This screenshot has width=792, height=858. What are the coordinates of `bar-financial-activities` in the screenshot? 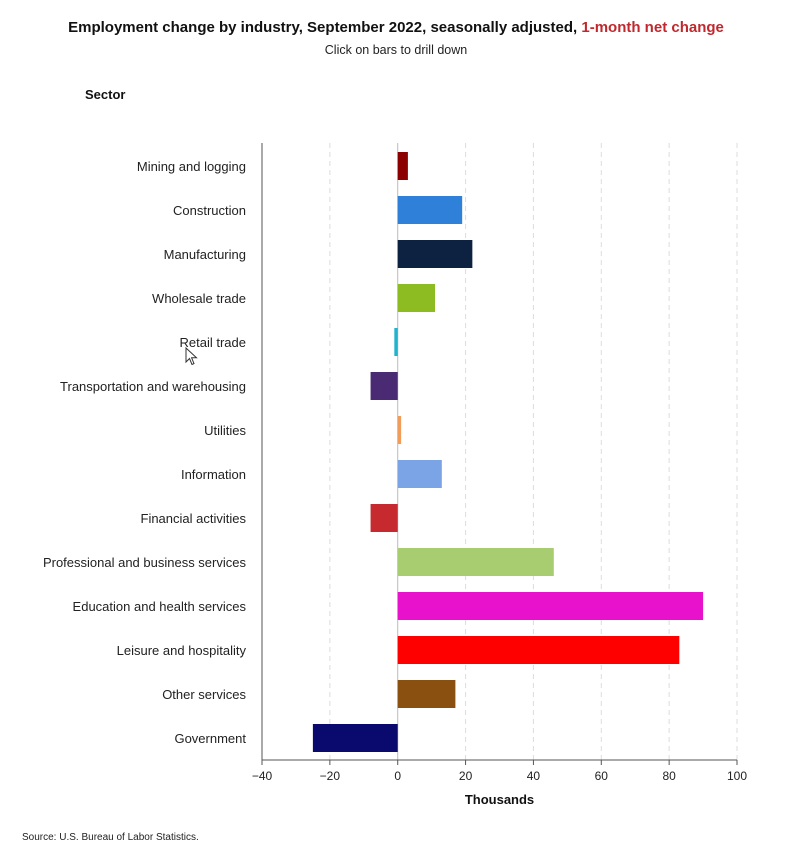 It's located at (384, 518).